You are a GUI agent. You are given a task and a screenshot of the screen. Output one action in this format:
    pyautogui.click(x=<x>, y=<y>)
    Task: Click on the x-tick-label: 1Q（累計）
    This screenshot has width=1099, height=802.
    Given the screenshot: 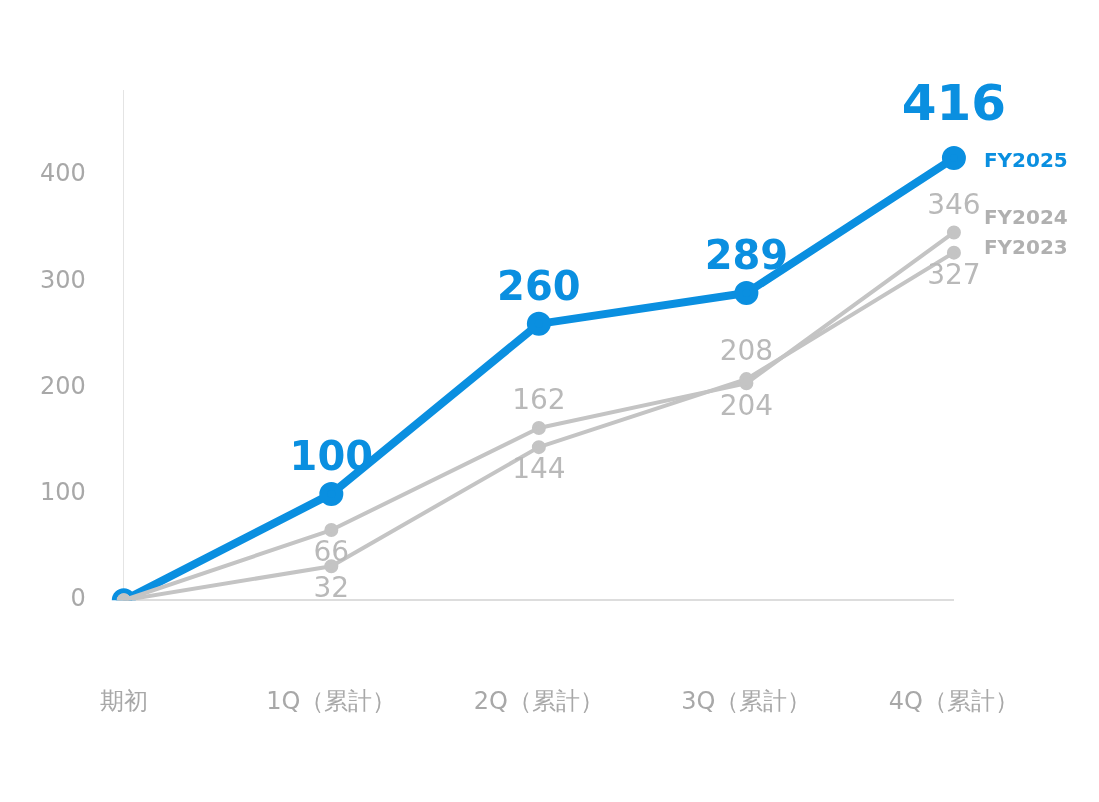 What is the action you would take?
    pyautogui.click(x=331, y=700)
    